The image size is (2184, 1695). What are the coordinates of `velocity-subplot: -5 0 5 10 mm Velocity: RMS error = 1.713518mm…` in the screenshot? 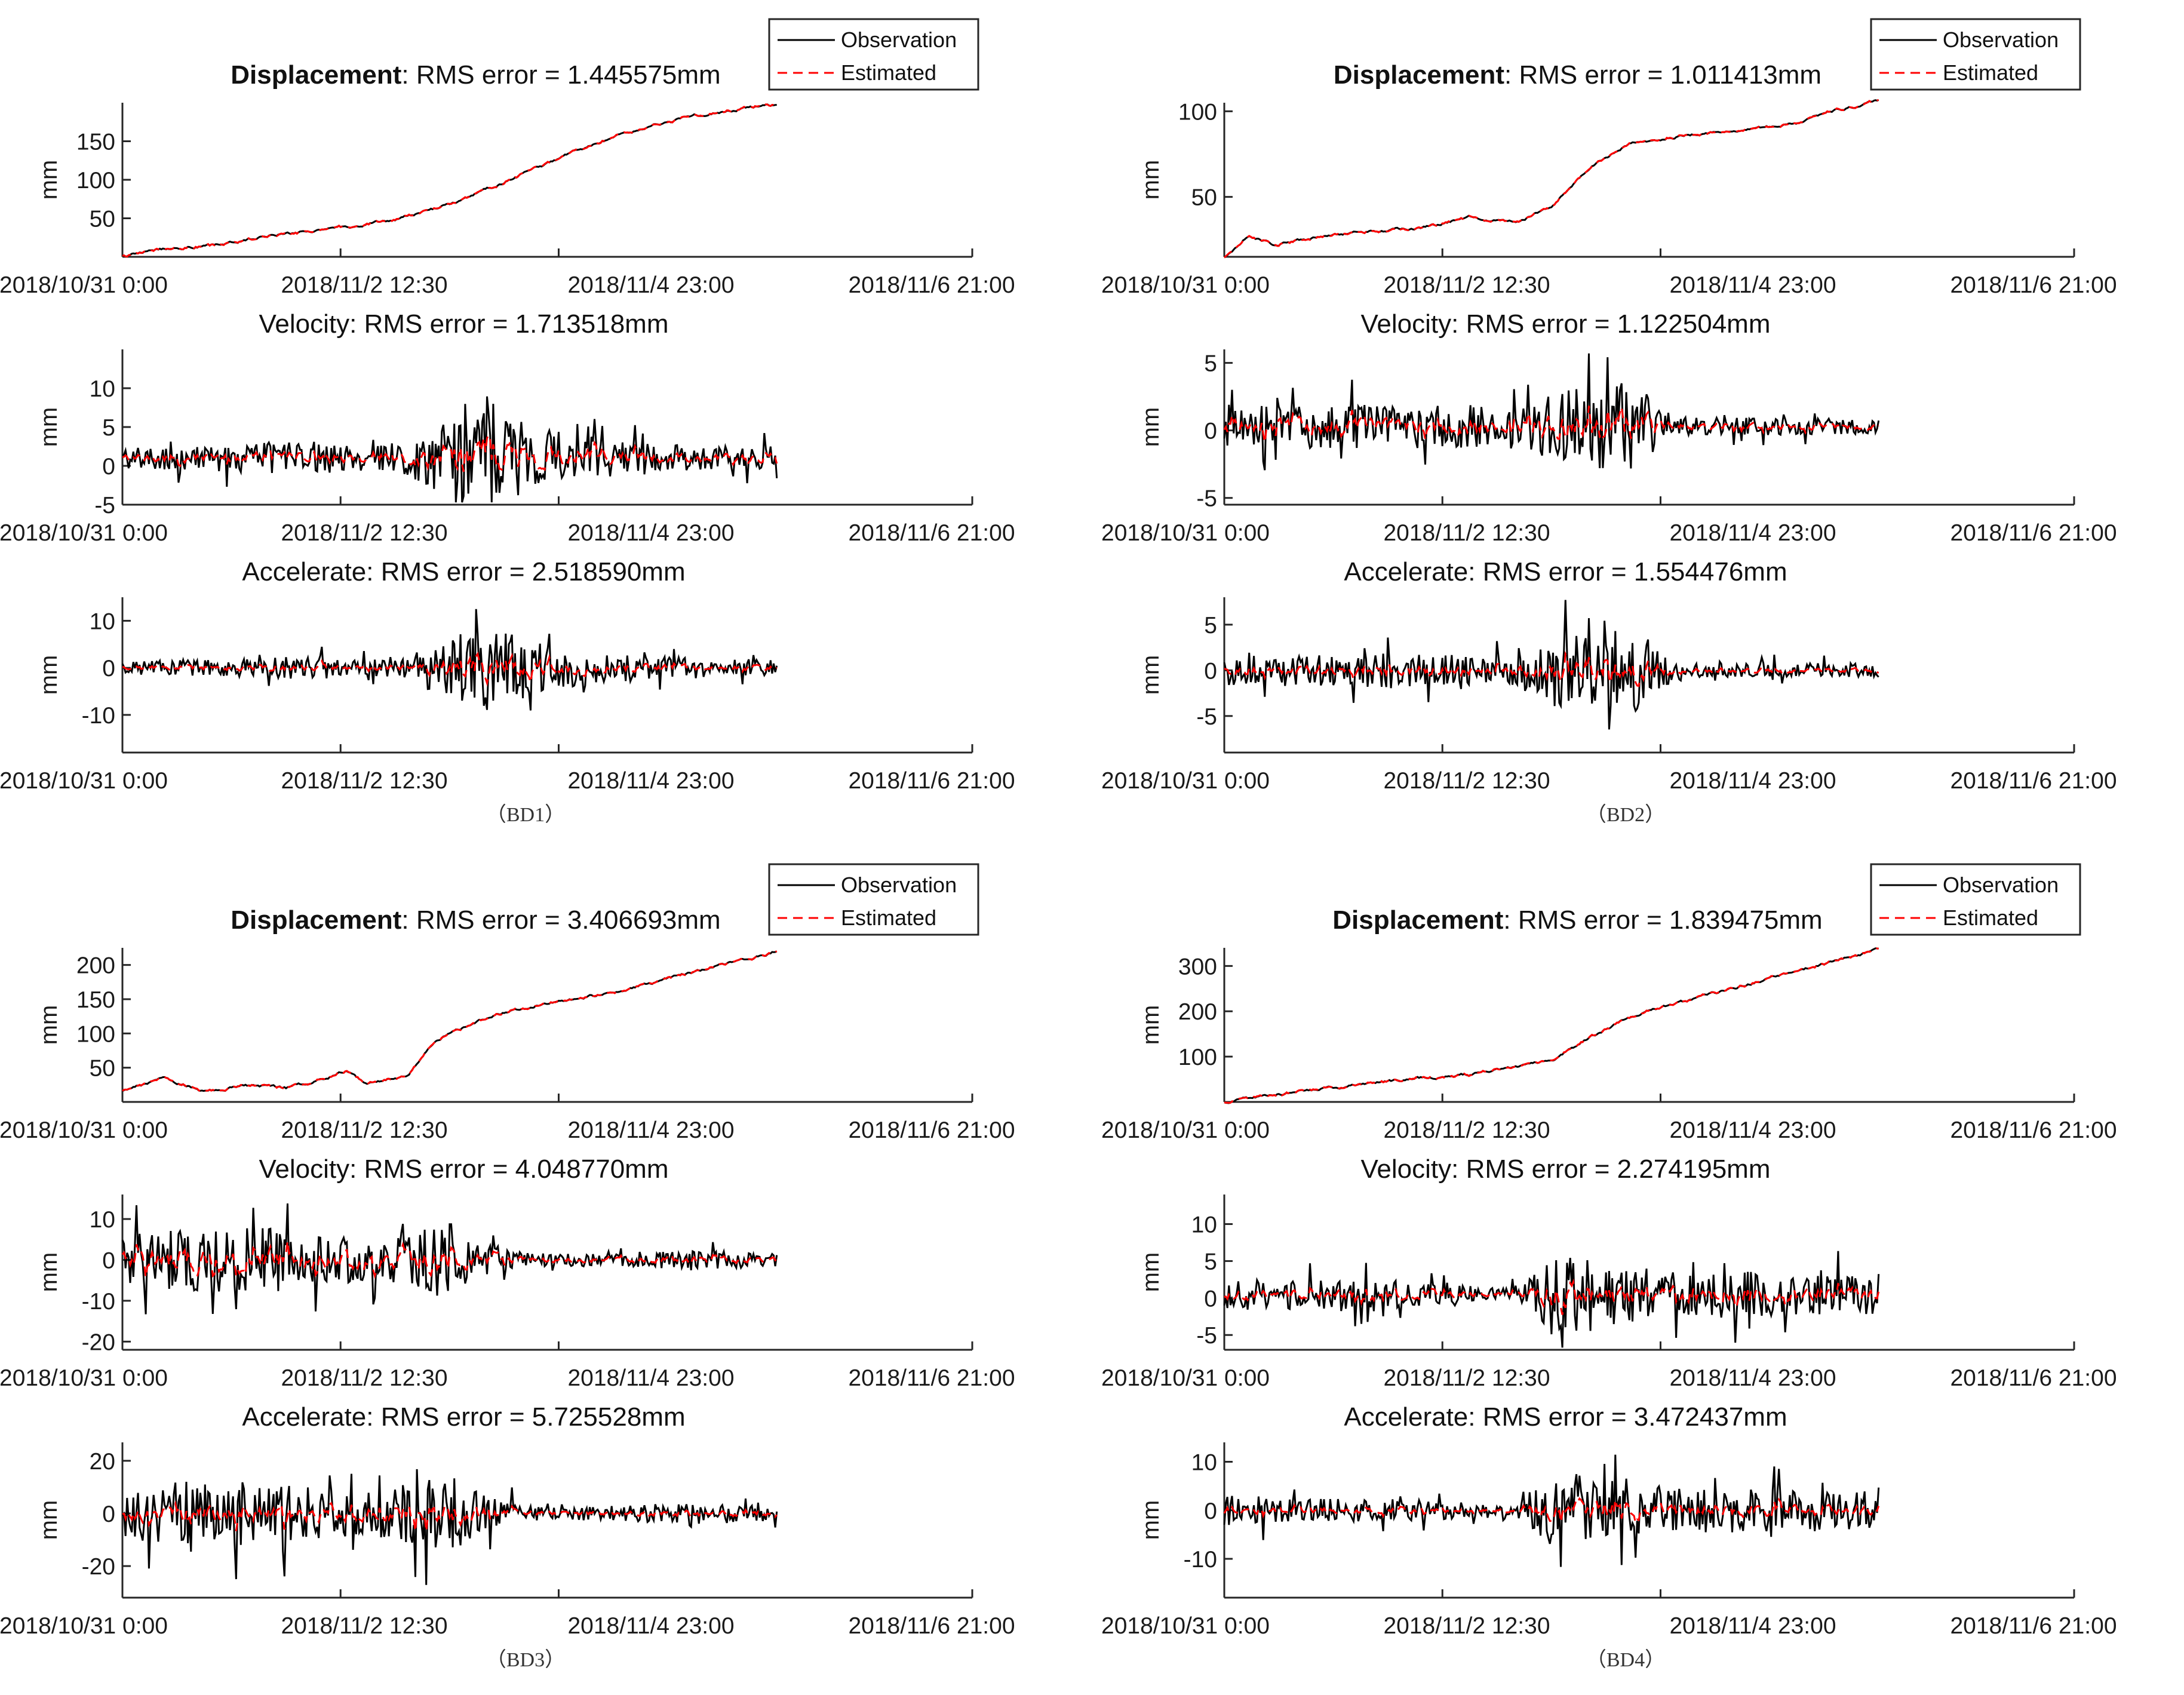 It's located at (507, 427).